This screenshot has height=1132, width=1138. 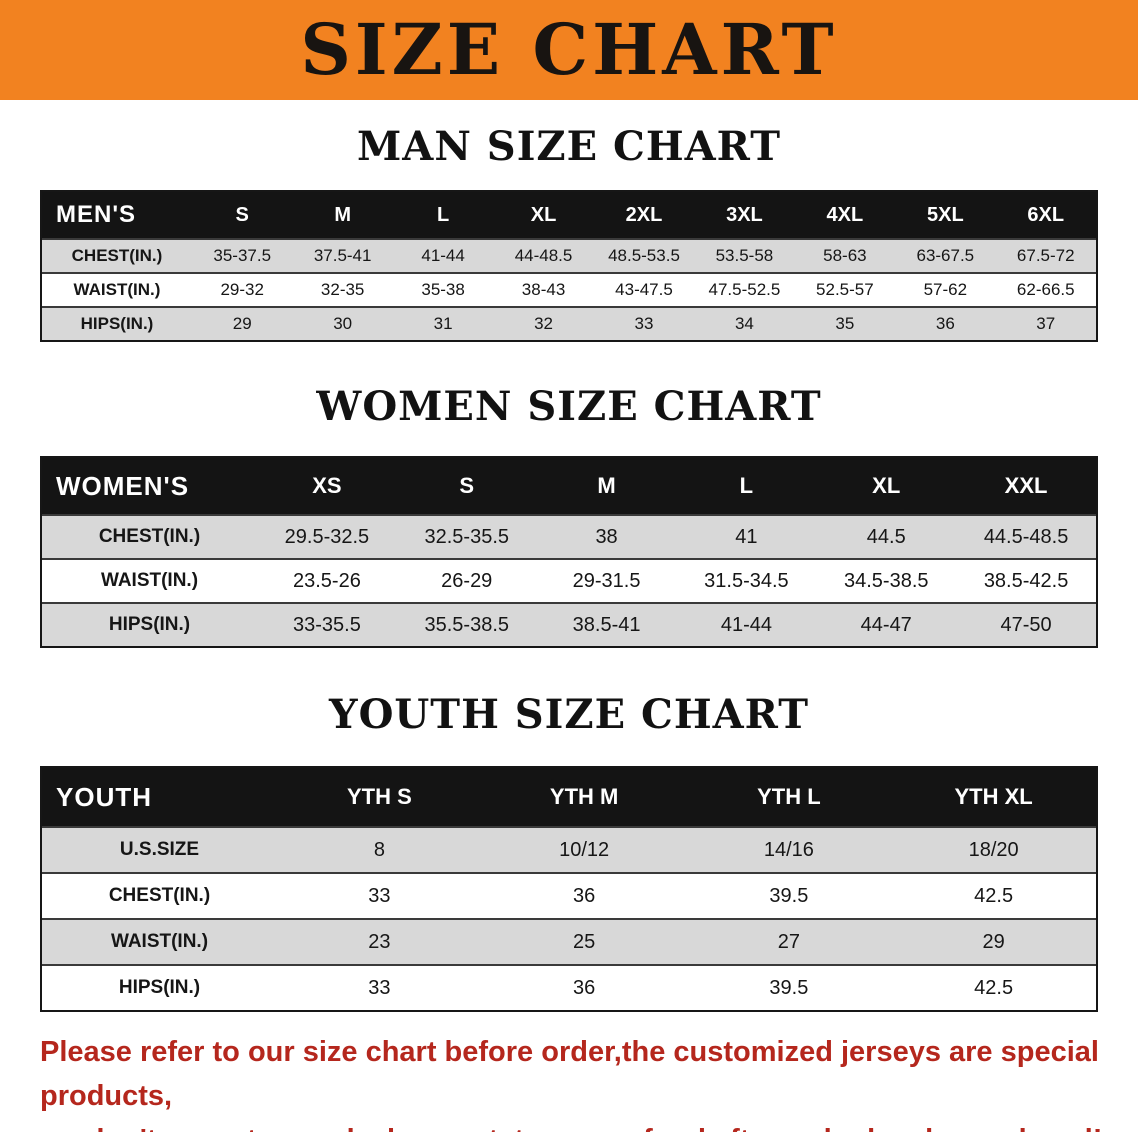 What do you see at coordinates (644, 255) in the screenshot?
I see `size-value: 48.5-53.5` at bounding box center [644, 255].